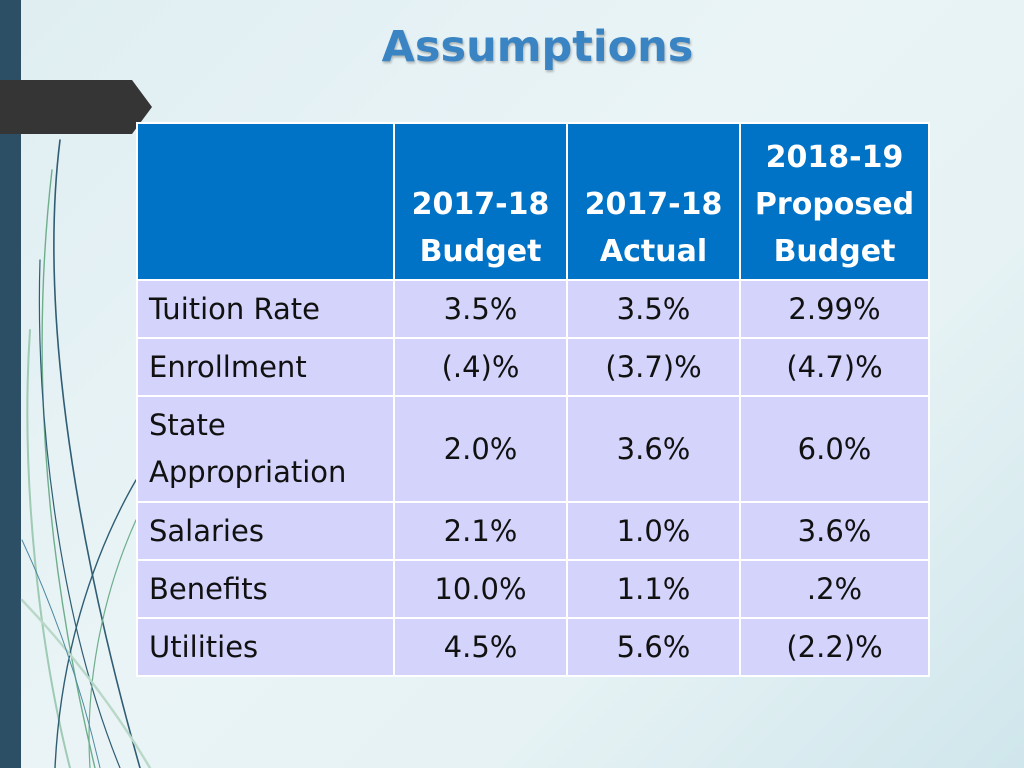 The image size is (1024, 768). I want to click on slide-title: Assumptions, so click(537, 47).